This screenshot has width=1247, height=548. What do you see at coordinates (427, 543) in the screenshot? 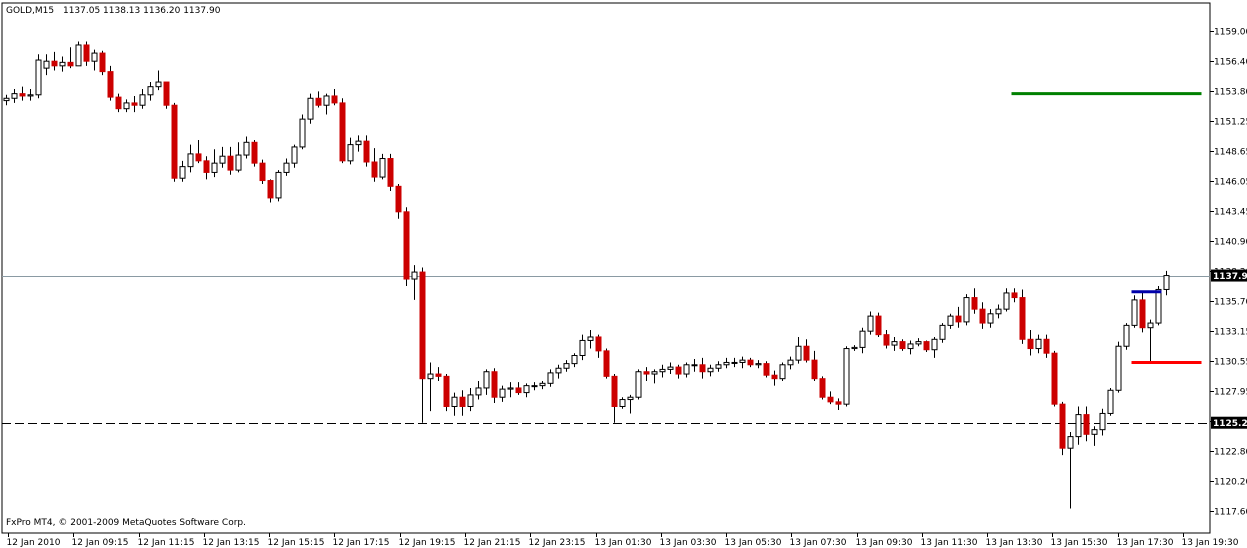
I see `x-tick-label: 12 Jan 19:15` at bounding box center [427, 543].